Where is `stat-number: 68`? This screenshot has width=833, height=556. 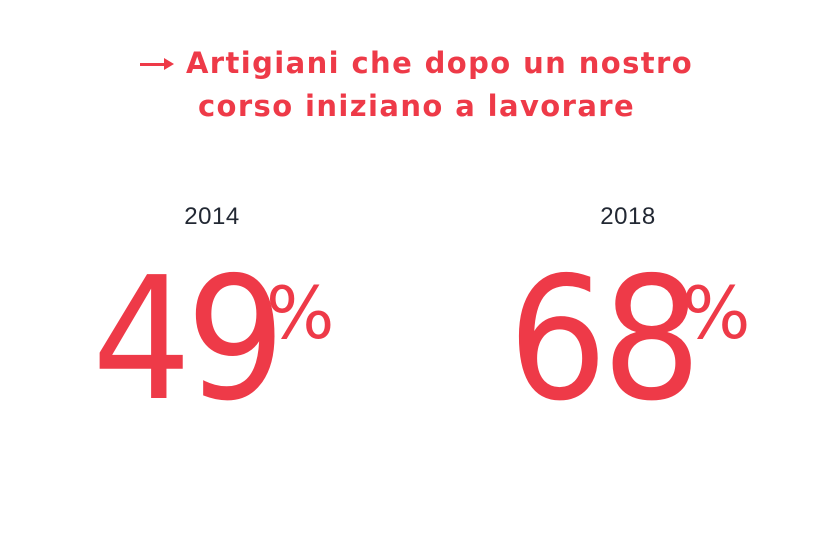 stat-number: 68 is located at coordinates (605, 340).